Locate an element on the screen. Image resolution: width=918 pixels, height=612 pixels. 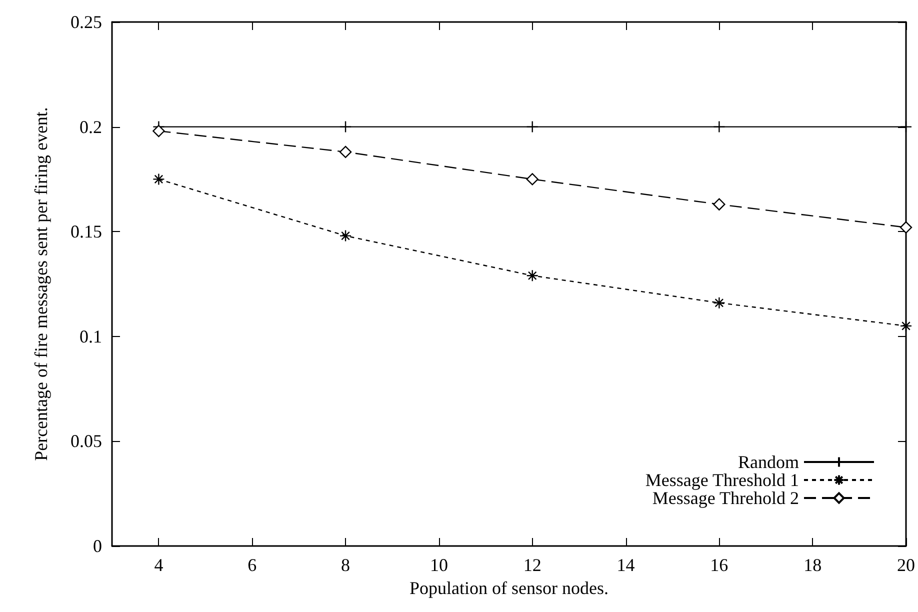
x-tick-label: 20 is located at coordinates (906, 565).